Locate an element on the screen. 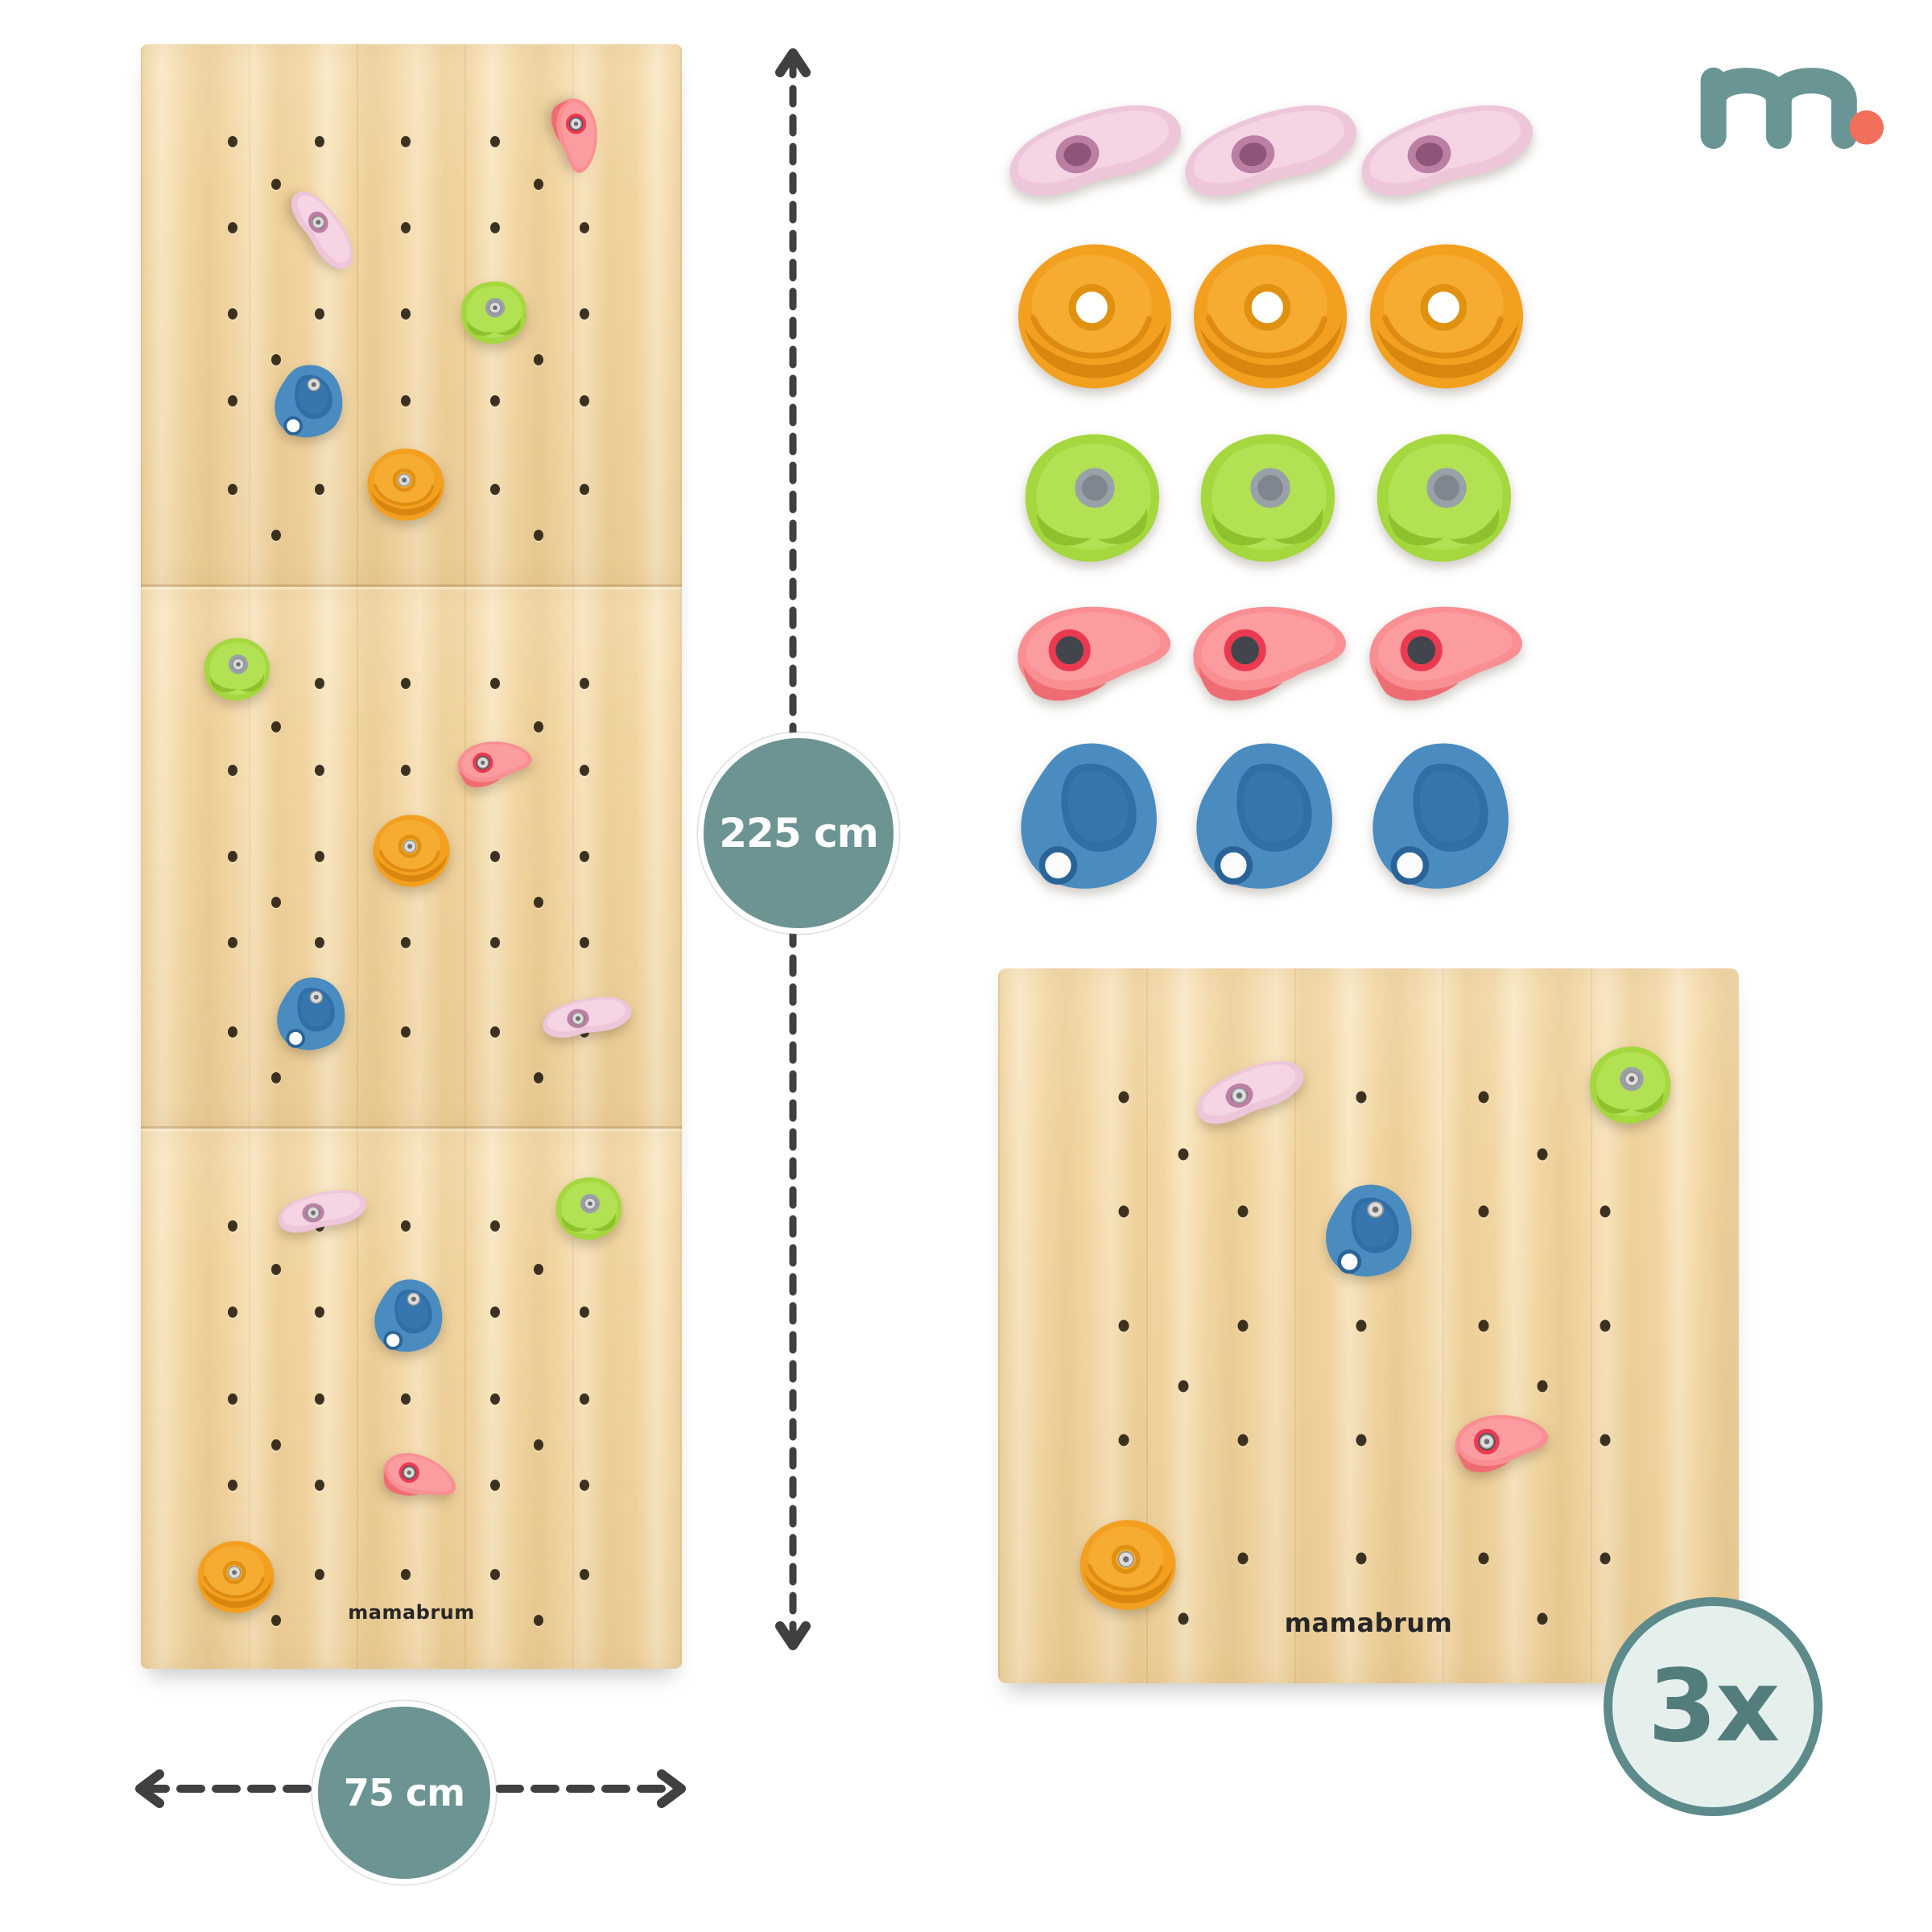  brand-logo-m-icon is located at coordinates (1792, 108).